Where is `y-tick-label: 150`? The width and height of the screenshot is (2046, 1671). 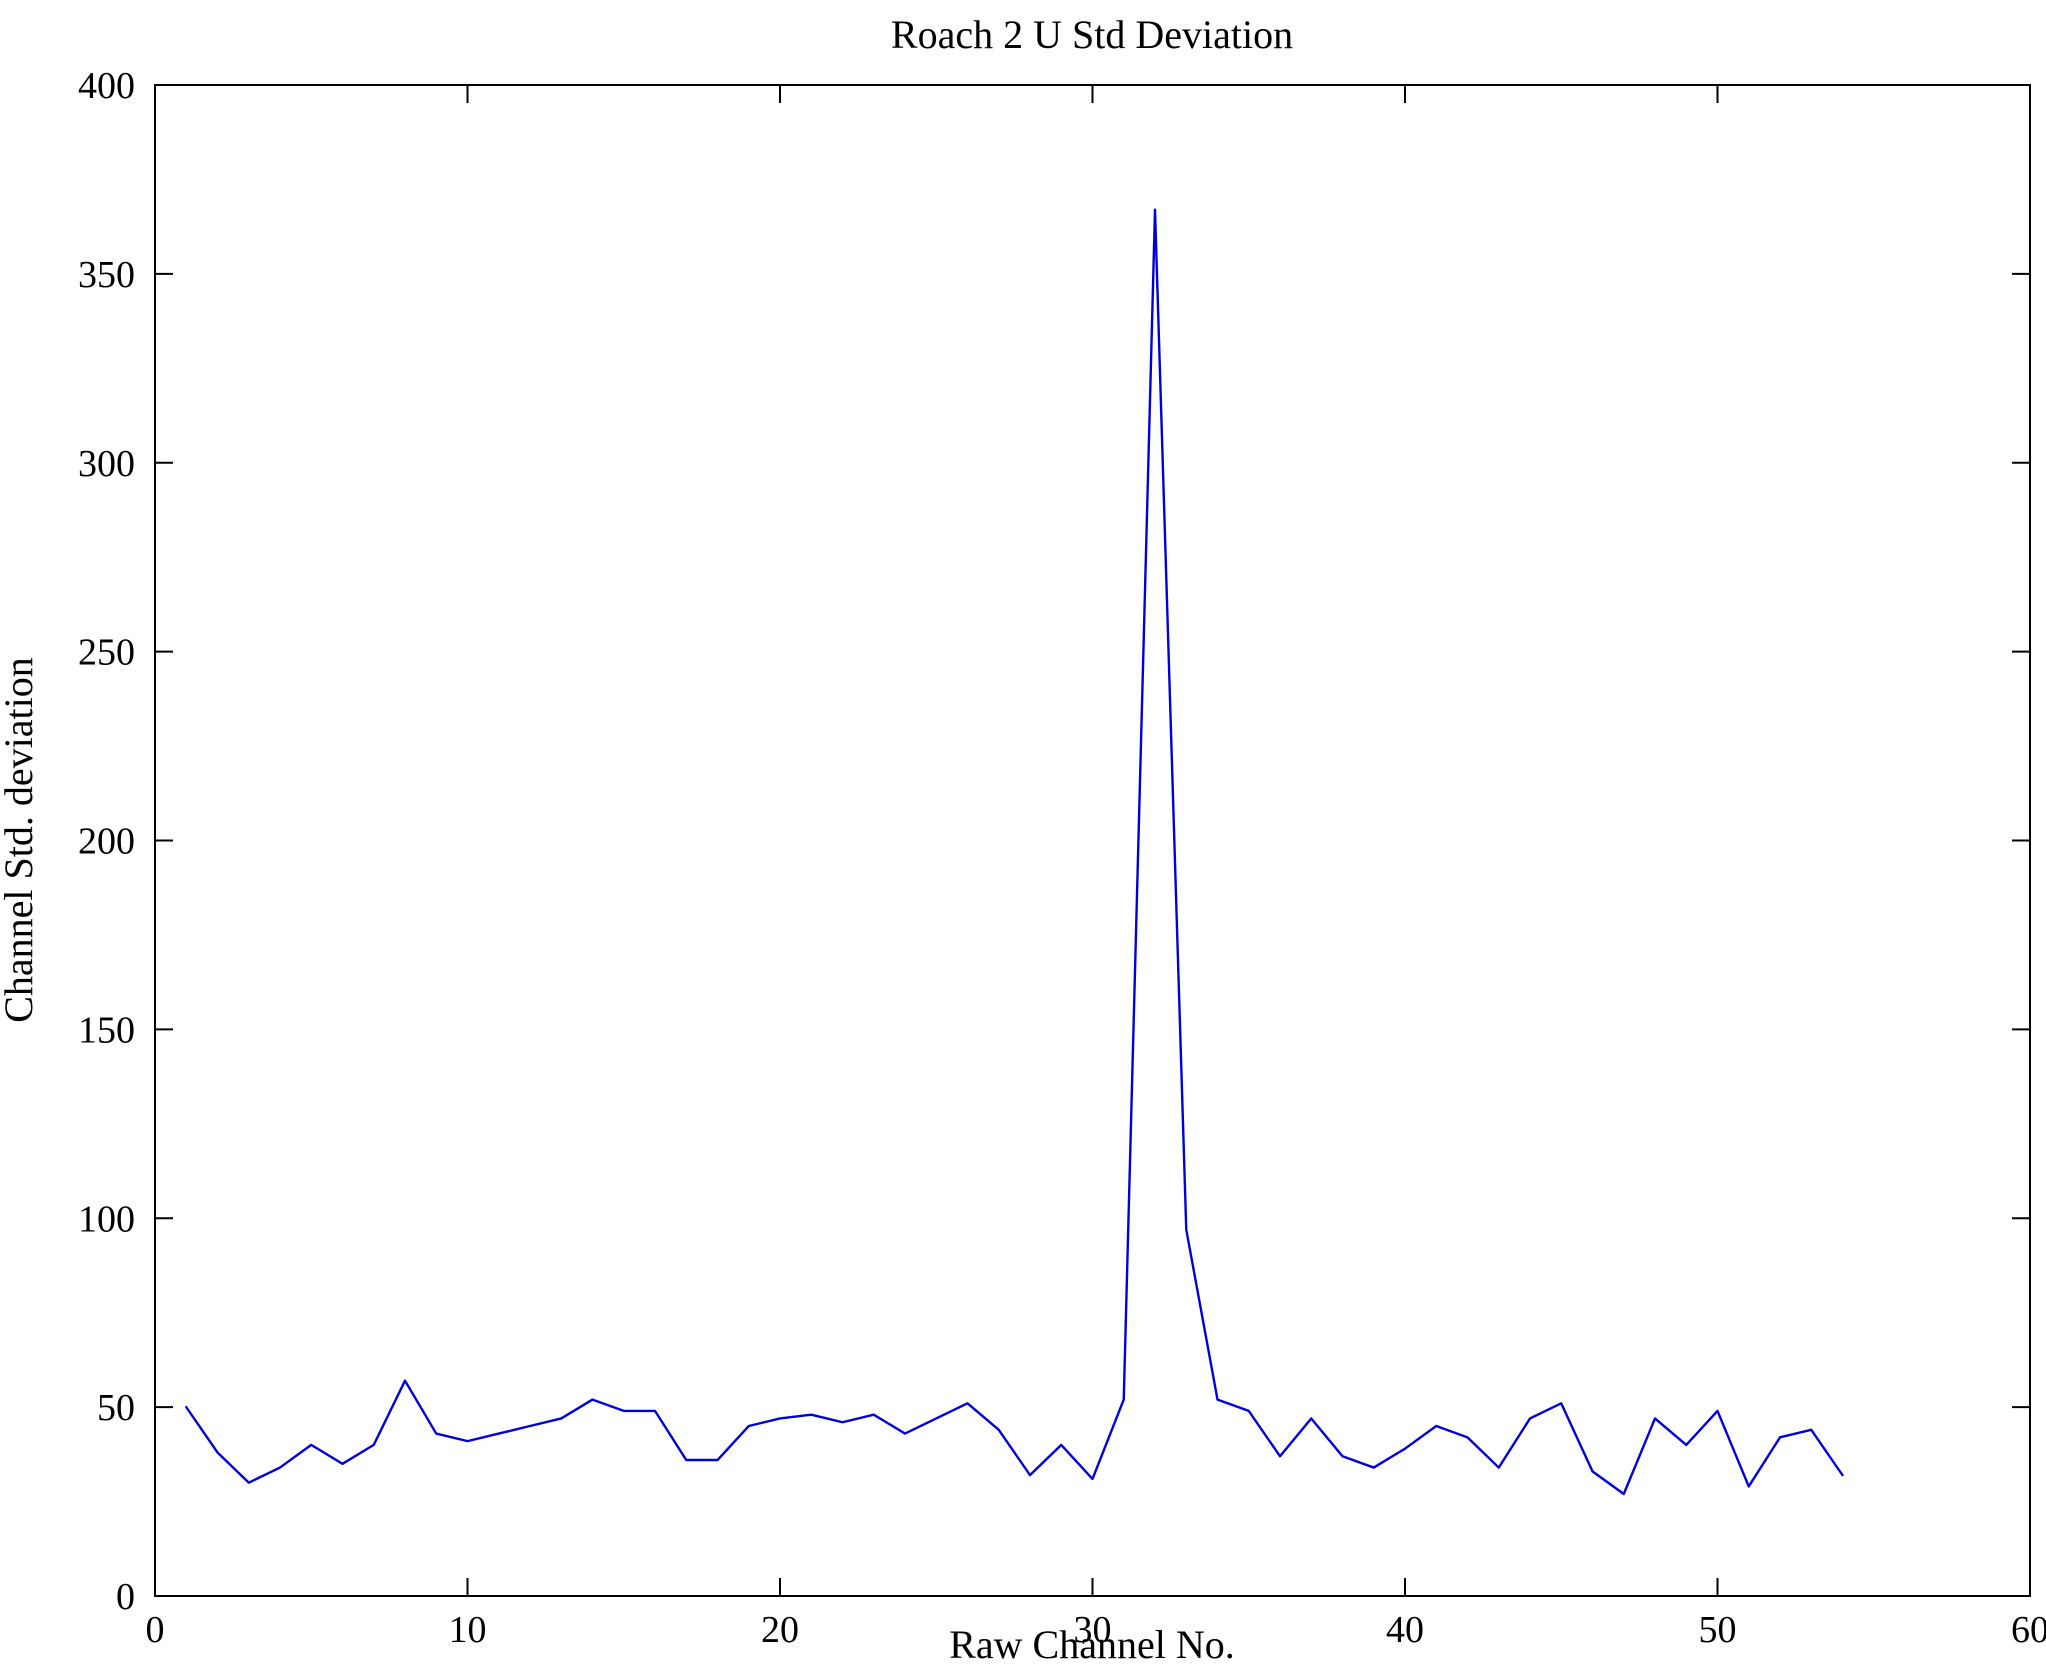 y-tick-label: 150 is located at coordinates (106, 1030).